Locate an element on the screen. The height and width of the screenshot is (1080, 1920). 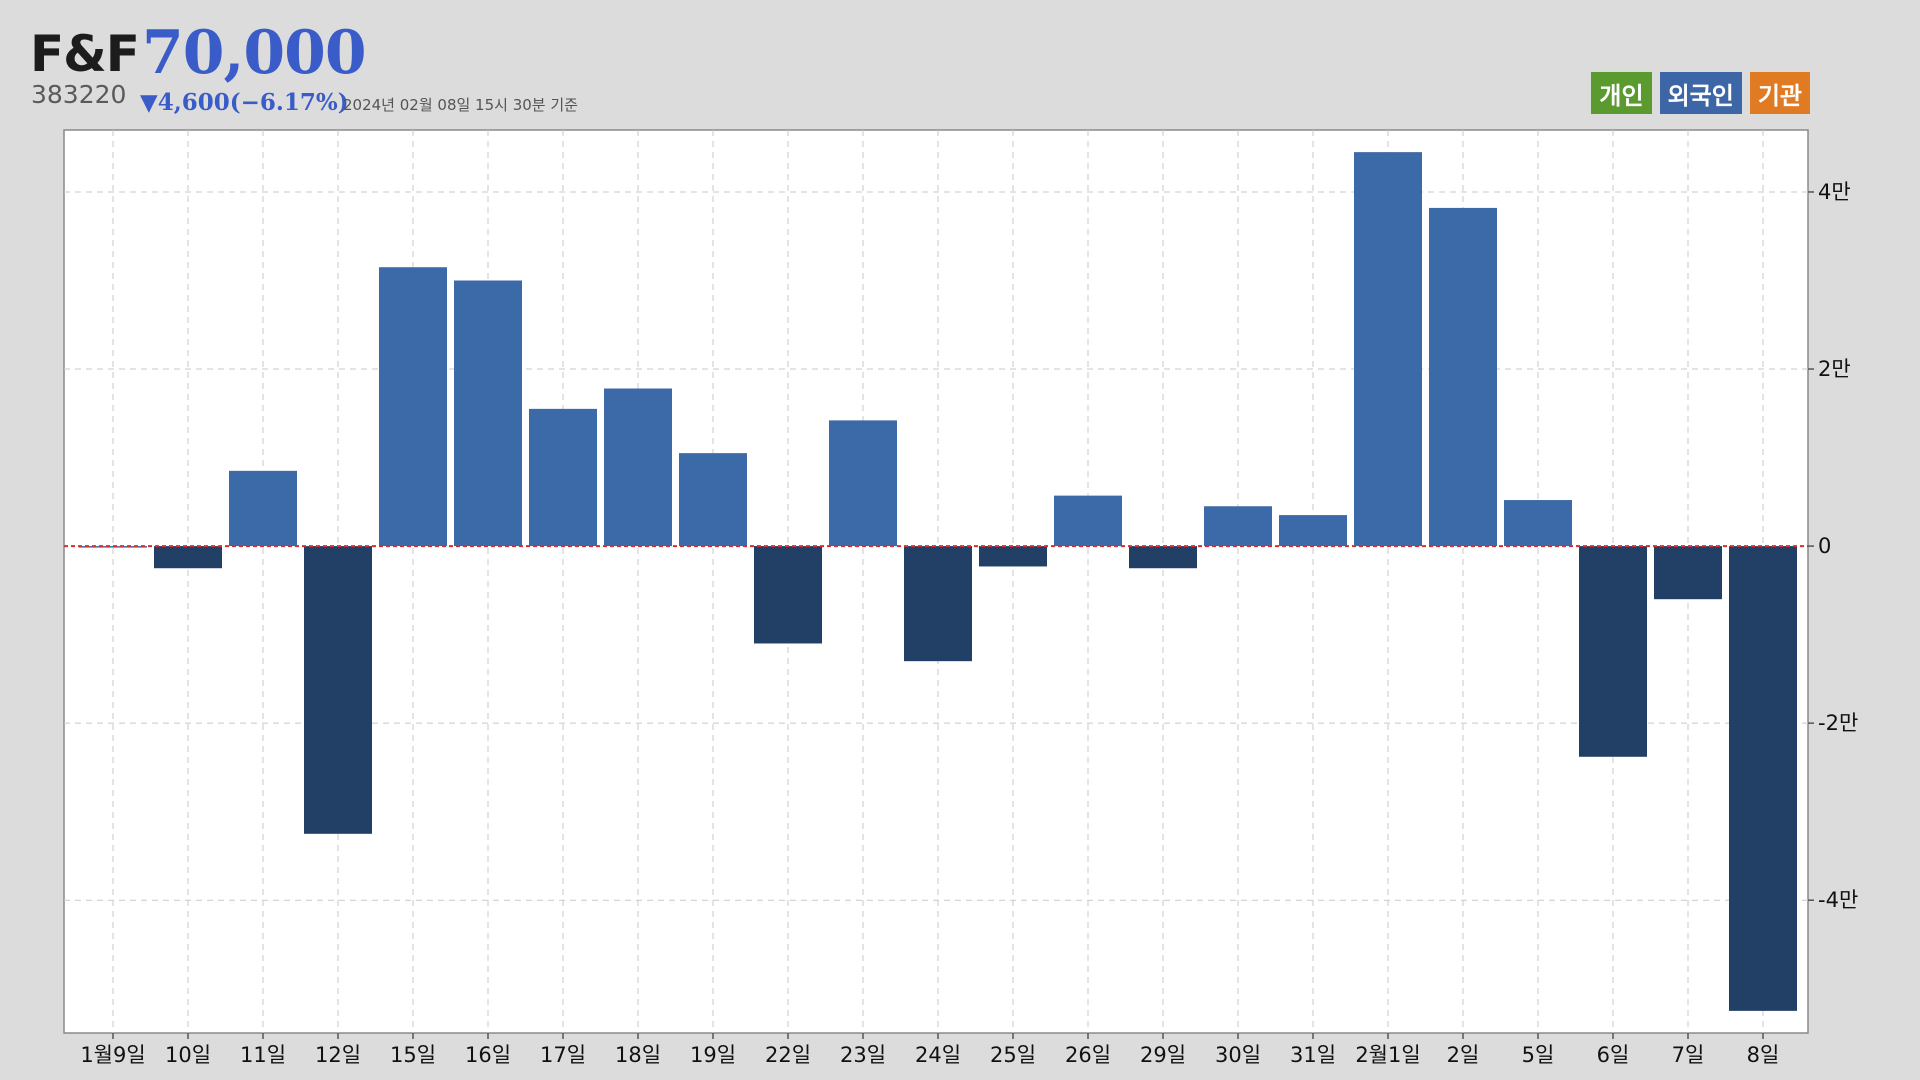
x-tick-label: 30일 is located at coordinates (1238, 1055).